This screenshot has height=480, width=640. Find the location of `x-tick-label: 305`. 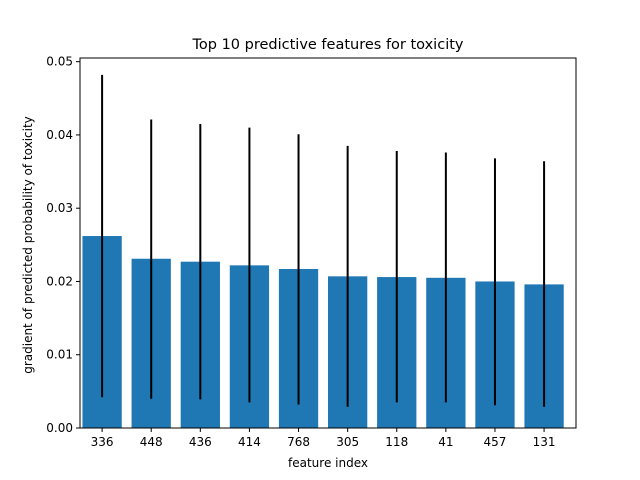

x-tick-label: 305 is located at coordinates (347, 442).